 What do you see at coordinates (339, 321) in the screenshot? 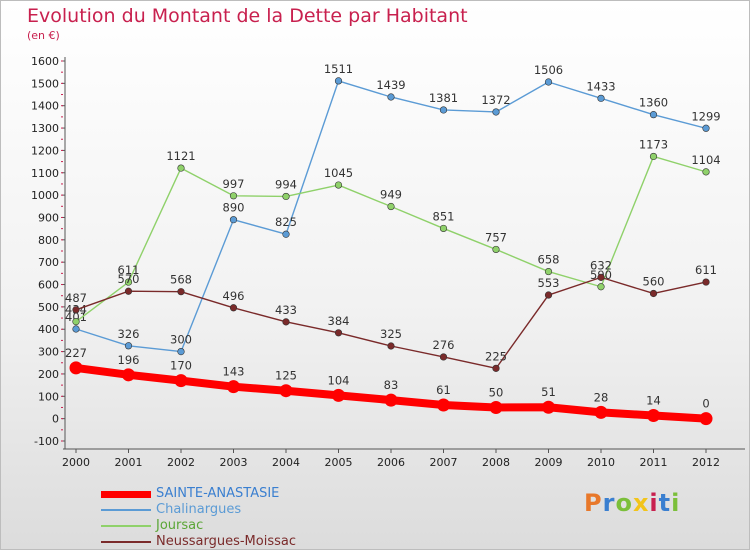
I see `data-label: 384` at bounding box center [339, 321].